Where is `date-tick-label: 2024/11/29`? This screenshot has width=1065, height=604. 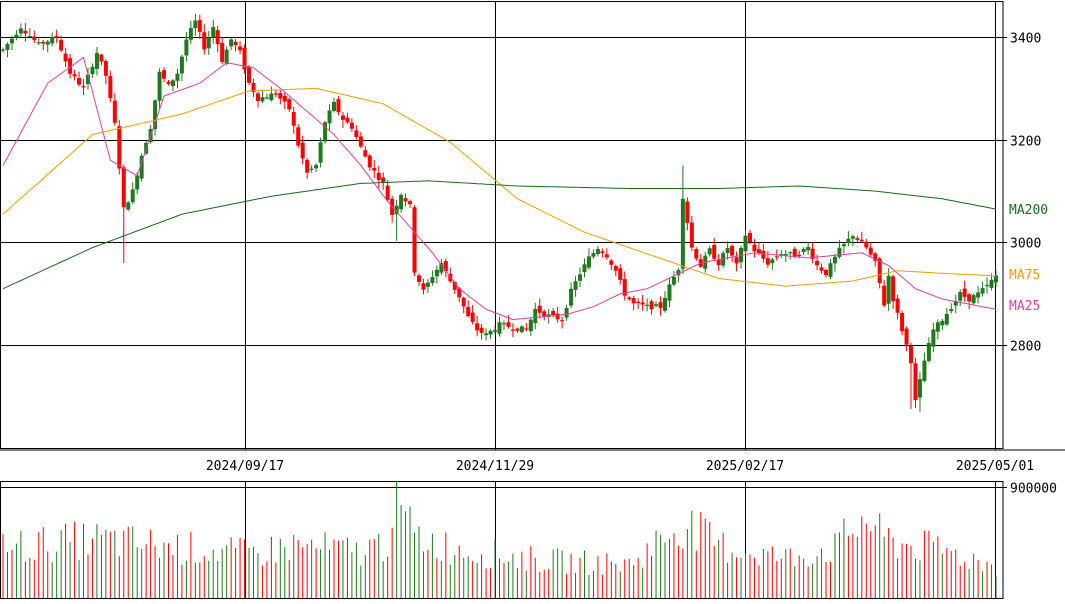 date-tick-label: 2024/11/29 is located at coordinates (495, 466).